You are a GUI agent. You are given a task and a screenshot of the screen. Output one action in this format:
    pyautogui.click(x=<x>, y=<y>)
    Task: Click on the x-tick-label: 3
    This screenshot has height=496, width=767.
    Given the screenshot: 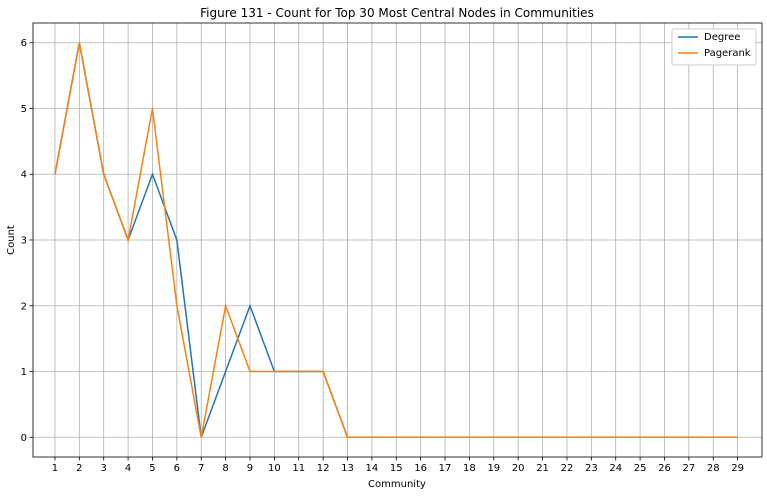 What is the action you would take?
    pyautogui.click(x=104, y=468)
    